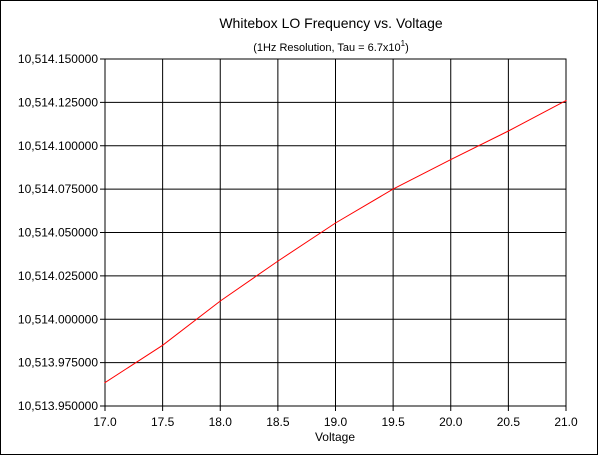  Describe the element at coordinates (58, 59) in the screenshot. I see `y-tick-label: 10,514.150000` at that location.